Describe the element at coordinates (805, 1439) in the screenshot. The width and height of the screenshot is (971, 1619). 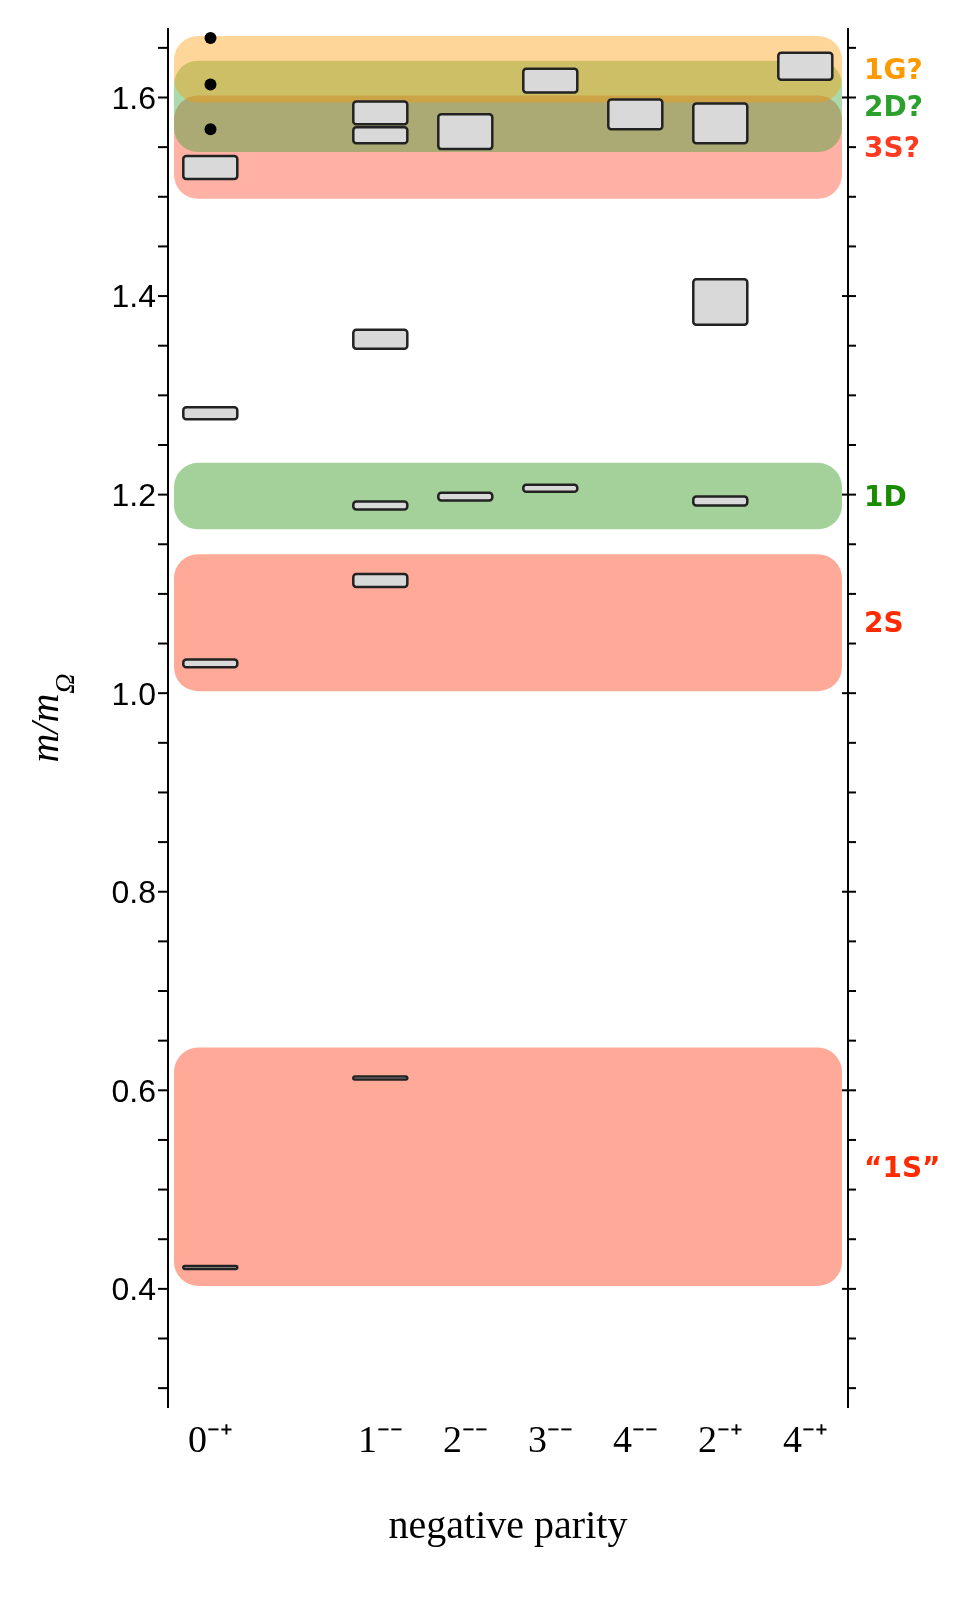
I see `x-tick-label: 4⁻⁺` at that location.